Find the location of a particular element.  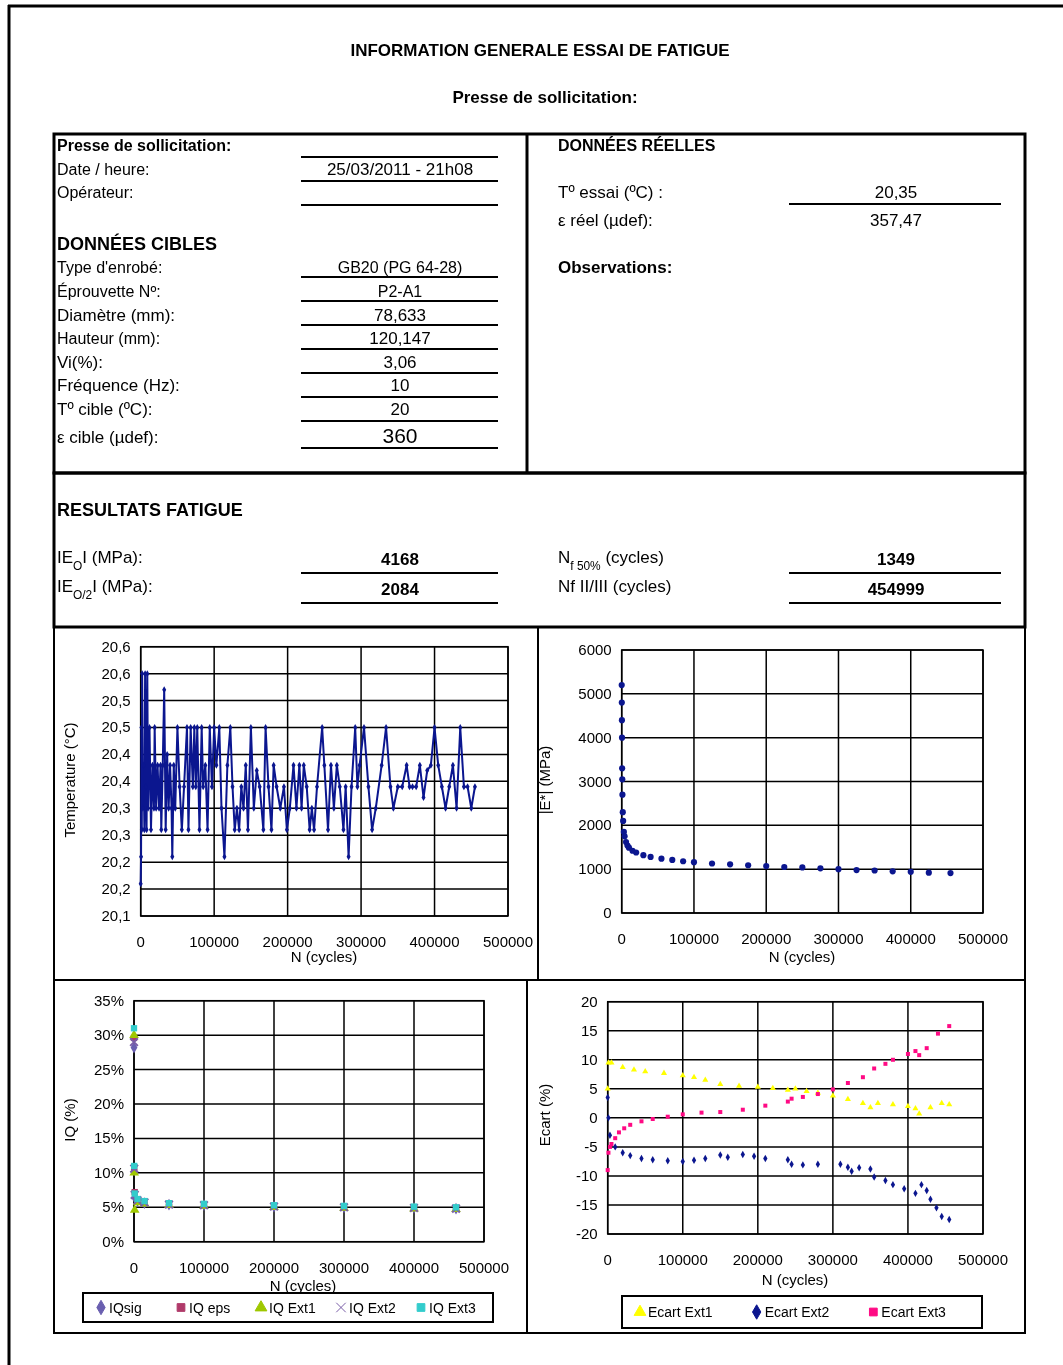

y-tick-label: -20 is located at coordinates (587, 1233).